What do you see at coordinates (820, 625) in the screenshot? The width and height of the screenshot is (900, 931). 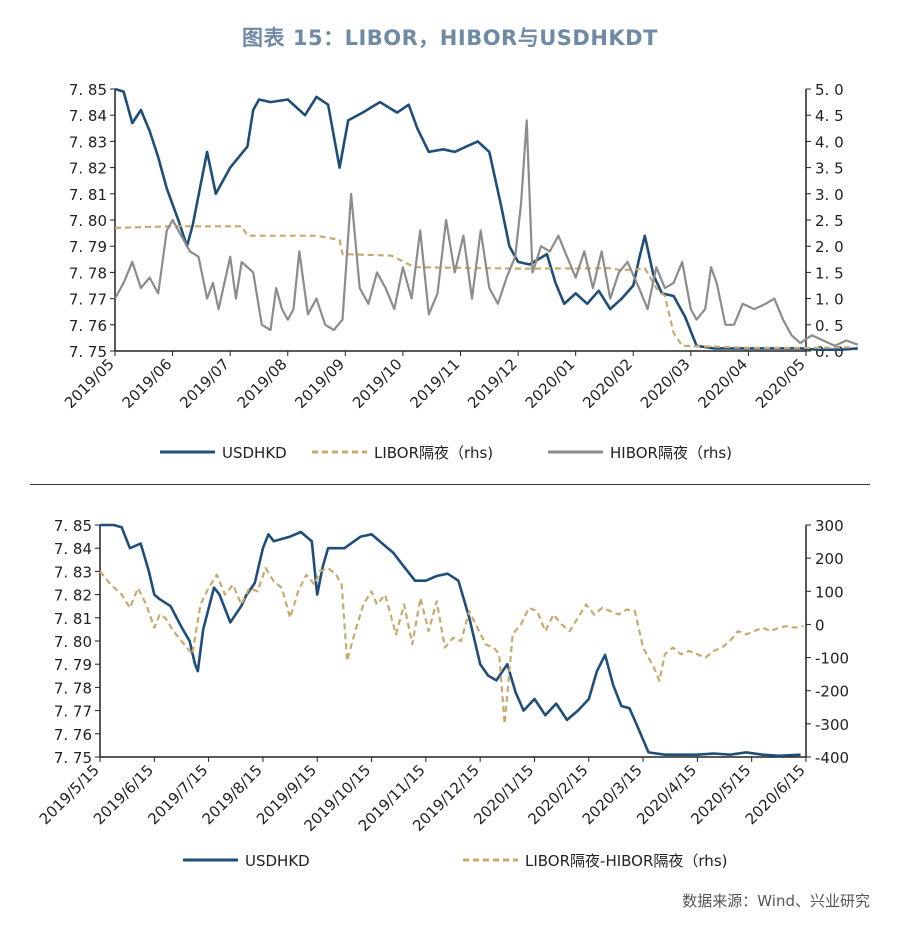 I see `right-tick-label: 0` at bounding box center [820, 625].